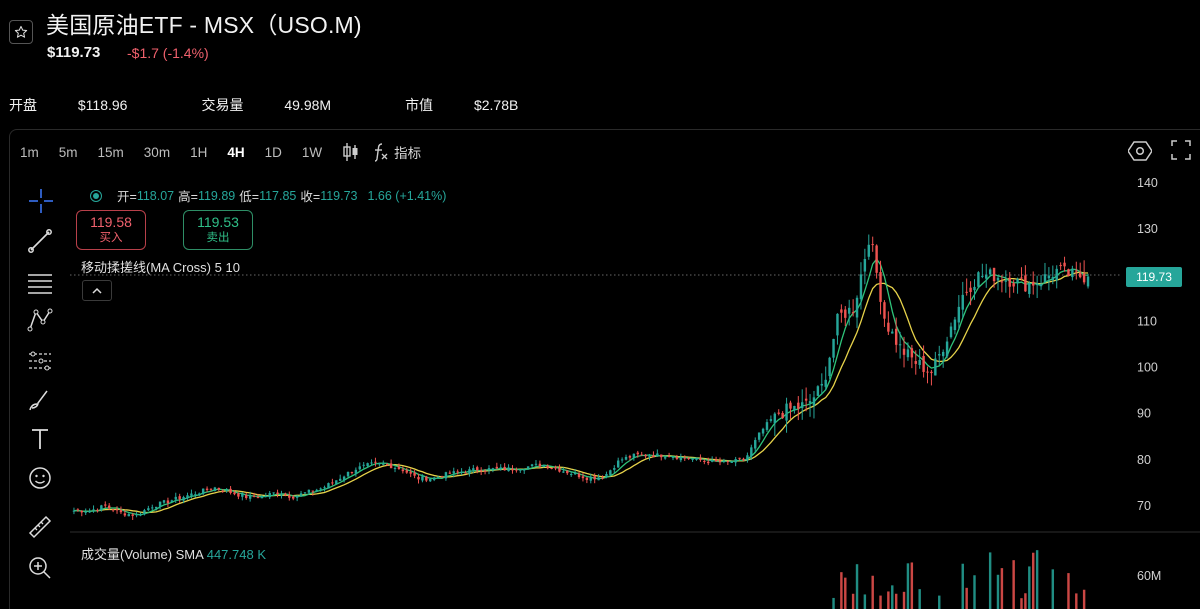  Describe the element at coordinates (40, 399) in the screenshot. I see `brush-tool` at that location.